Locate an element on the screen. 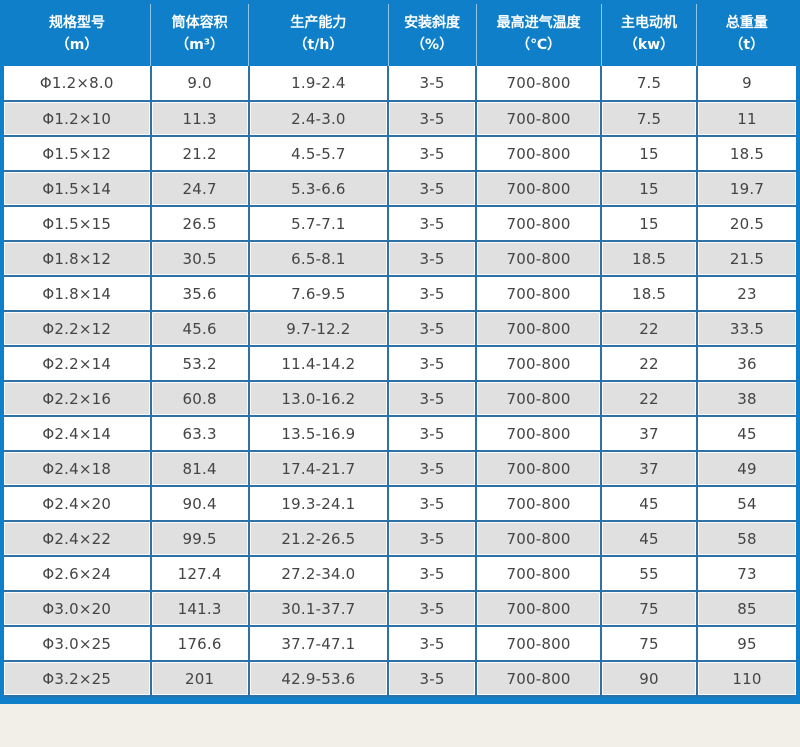  table-cell: 37.7-47.1 is located at coordinates (318, 644).